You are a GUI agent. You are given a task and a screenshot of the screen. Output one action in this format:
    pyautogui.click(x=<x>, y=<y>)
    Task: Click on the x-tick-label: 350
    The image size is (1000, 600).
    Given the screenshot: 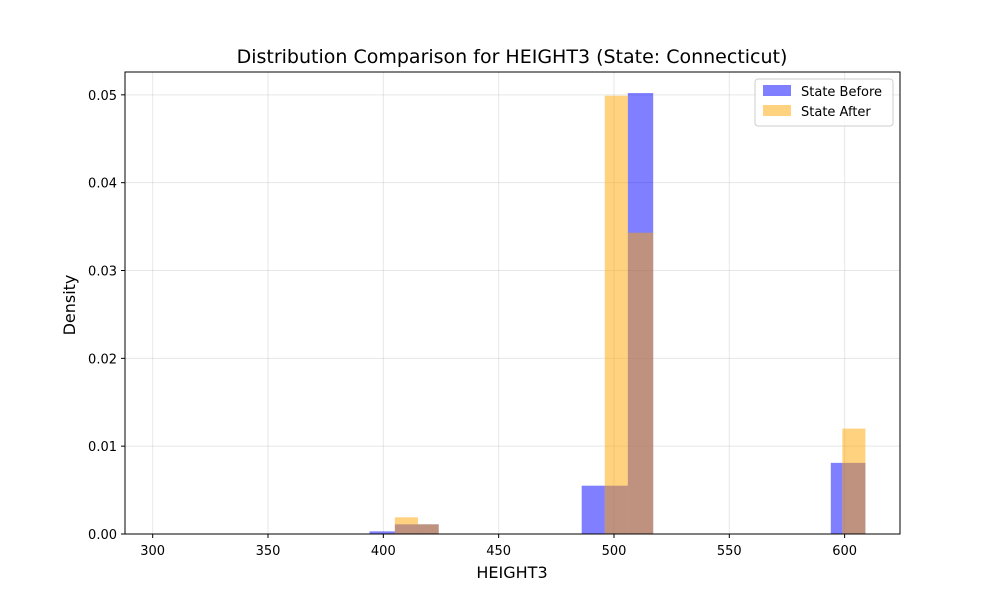 What is the action you would take?
    pyautogui.click(x=268, y=551)
    